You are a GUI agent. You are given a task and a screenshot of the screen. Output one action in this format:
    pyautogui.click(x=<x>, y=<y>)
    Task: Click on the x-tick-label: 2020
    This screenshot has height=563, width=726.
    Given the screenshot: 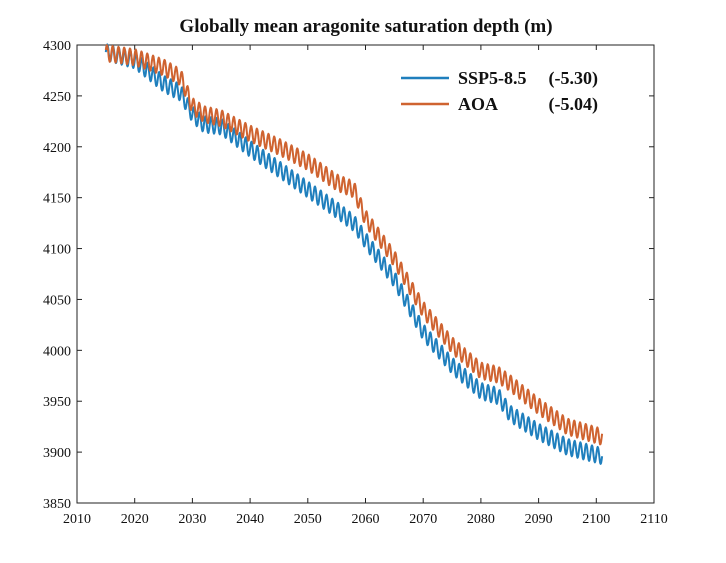 What is the action you would take?
    pyautogui.click(x=135, y=519)
    